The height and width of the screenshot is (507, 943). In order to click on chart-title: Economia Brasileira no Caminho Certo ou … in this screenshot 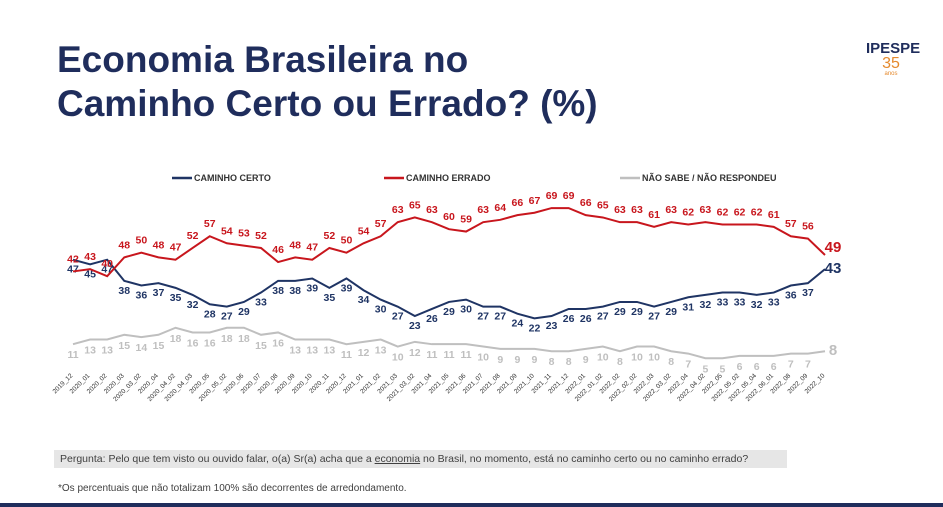, I will do `click(327, 82)`.